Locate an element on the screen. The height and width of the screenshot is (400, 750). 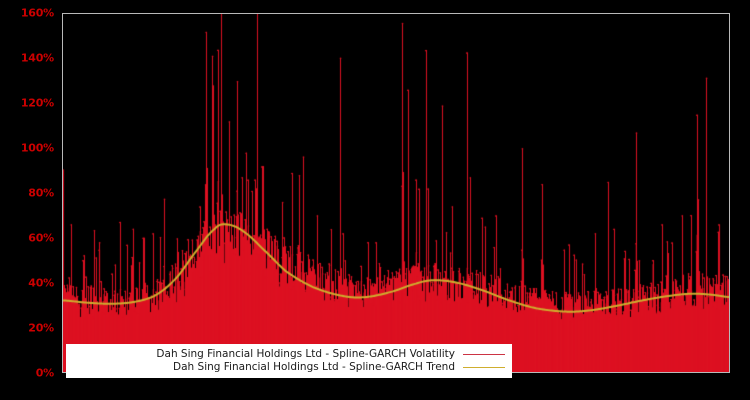
y-tick-label: 120% is located at coordinates (37, 103).